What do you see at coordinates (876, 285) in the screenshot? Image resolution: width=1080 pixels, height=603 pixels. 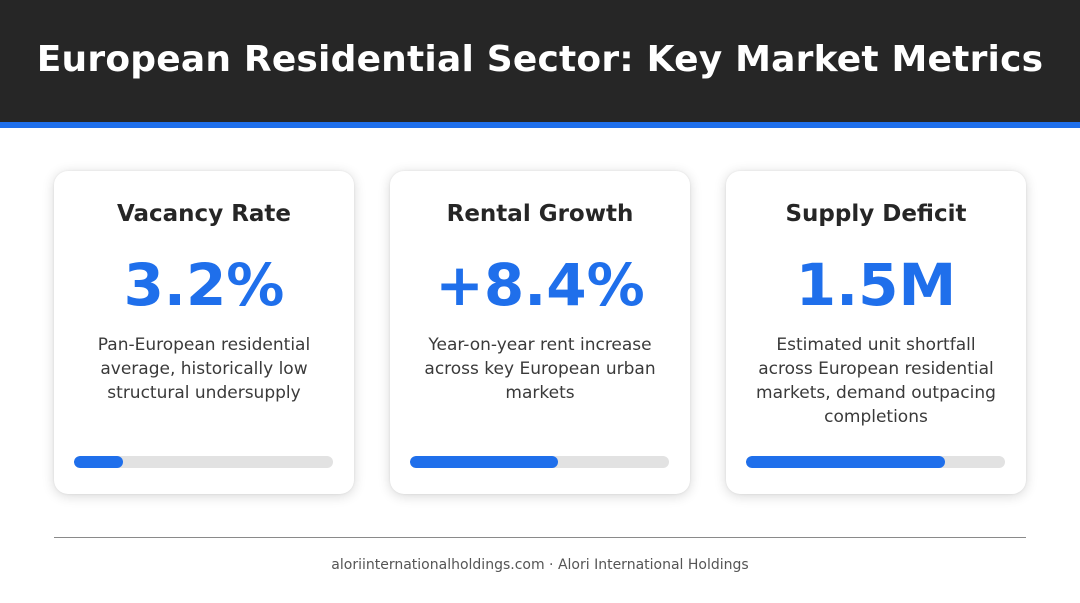 I see `metric-value: 1.5M` at bounding box center [876, 285].